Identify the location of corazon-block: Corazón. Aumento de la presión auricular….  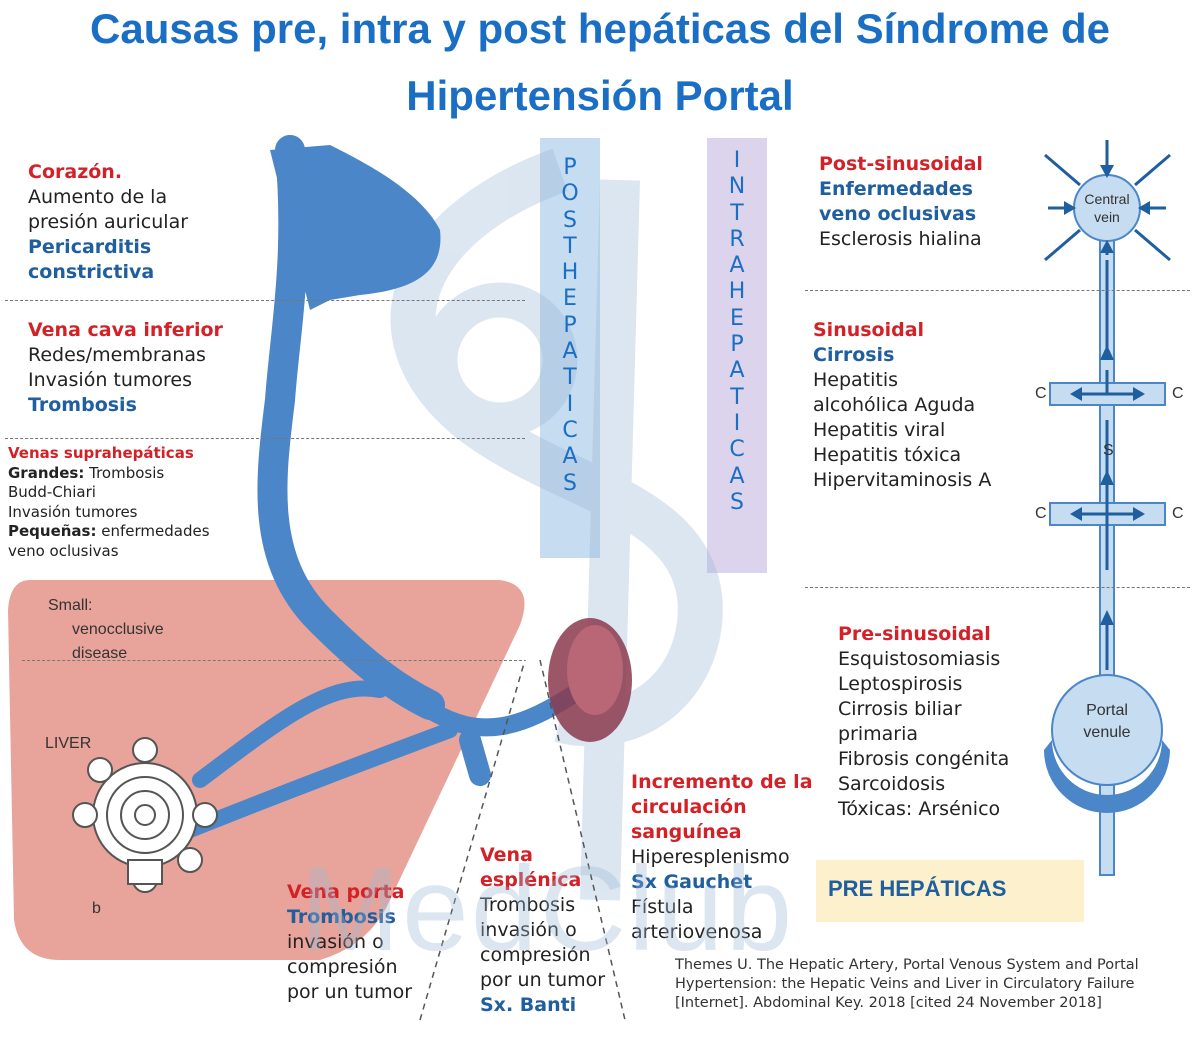
(108, 222).